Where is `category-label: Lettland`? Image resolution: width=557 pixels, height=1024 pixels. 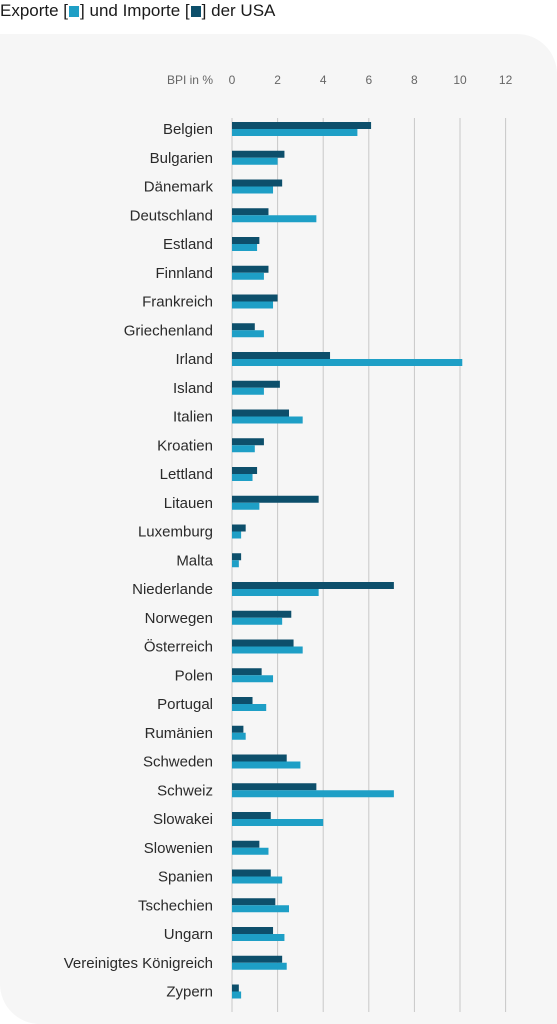
category-label: Lettland is located at coordinates (186, 474).